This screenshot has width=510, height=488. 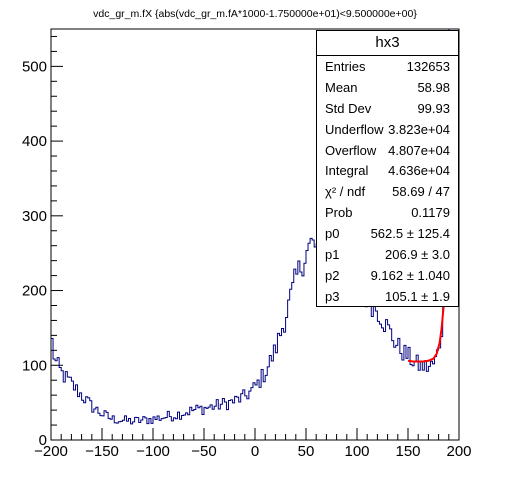 I want to click on stats-value: 0.1179, so click(x=430, y=212).